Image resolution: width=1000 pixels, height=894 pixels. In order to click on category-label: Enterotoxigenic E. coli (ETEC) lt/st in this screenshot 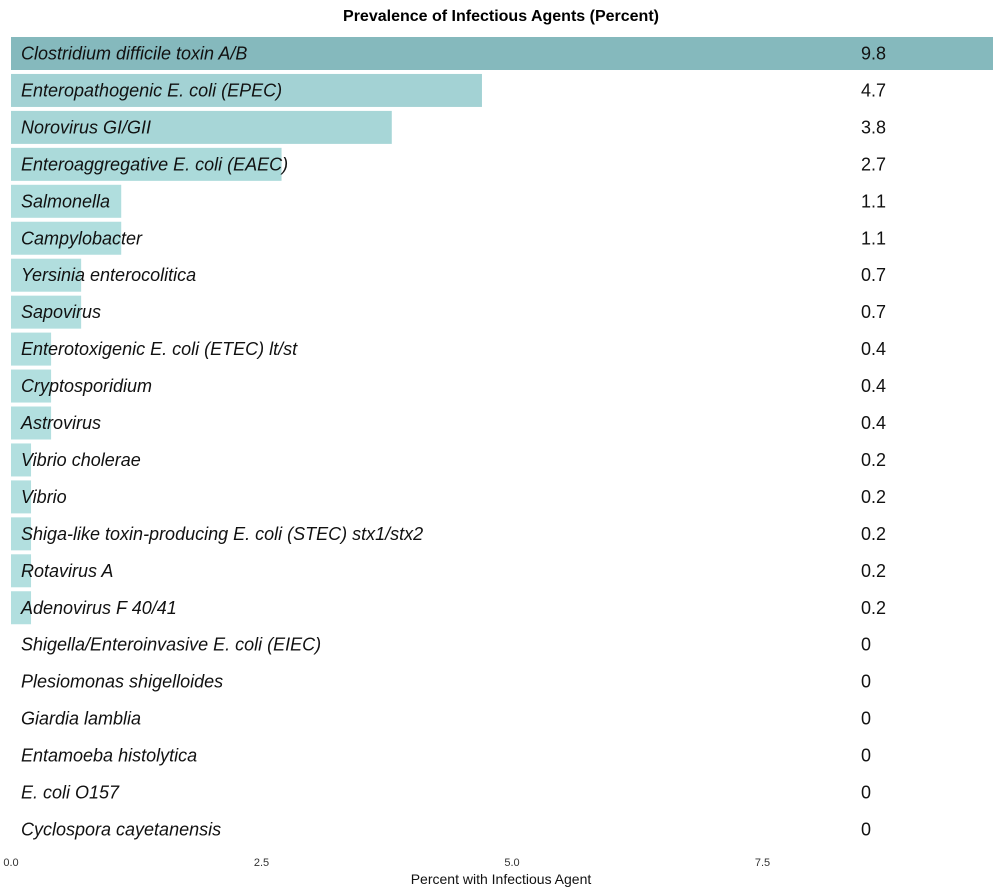, I will do `click(159, 349)`.